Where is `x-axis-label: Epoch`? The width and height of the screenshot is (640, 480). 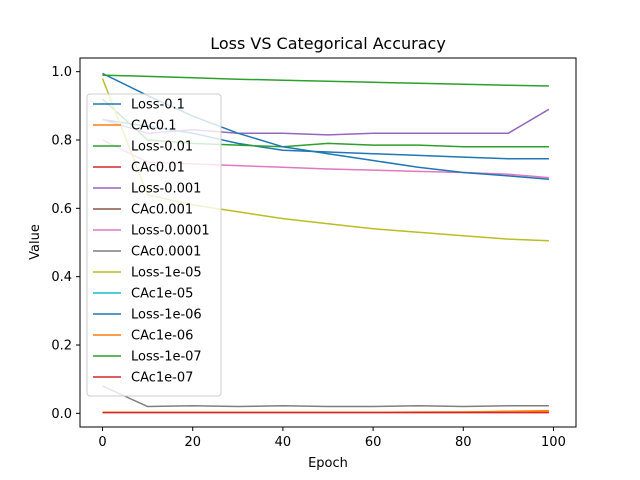
x-axis-label: Epoch is located at coordinates (328, 463).